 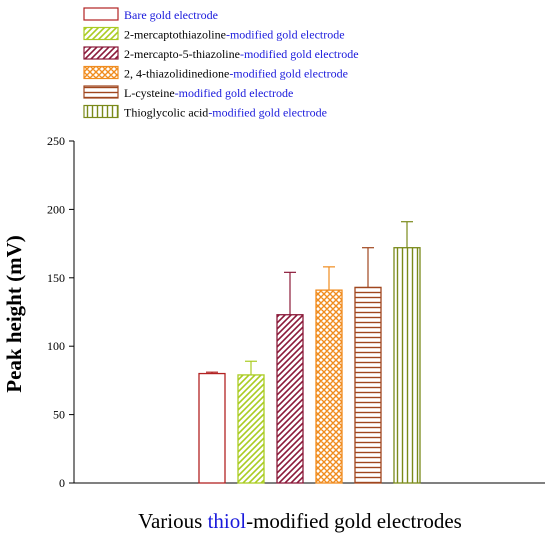 What do you see at coordinates (285, 35) in the screenshot?
I see `legend-label-2-suffix: -modified gold electrode` at bounding box center [285, 35].